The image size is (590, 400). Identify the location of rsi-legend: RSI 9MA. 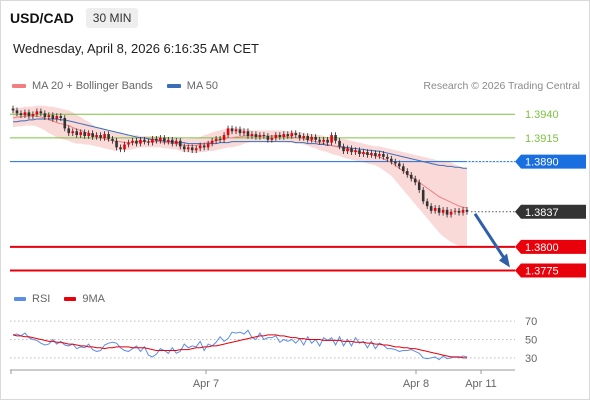
(66, 299).